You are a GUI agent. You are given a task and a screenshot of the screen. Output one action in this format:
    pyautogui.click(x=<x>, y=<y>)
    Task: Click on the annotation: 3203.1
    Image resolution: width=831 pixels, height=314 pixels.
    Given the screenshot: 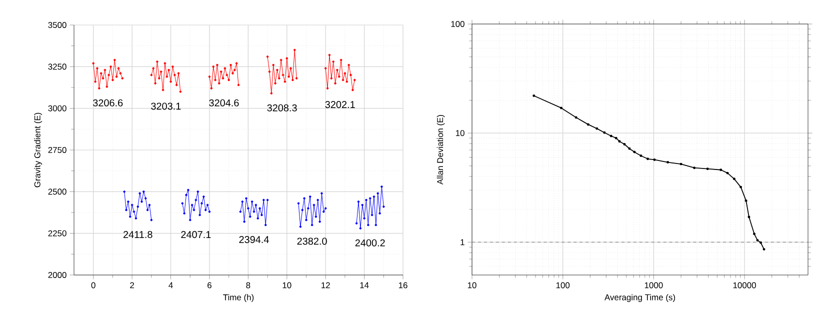 What is the action you would take?
    pyautogui.click(x=166, y=106)
    